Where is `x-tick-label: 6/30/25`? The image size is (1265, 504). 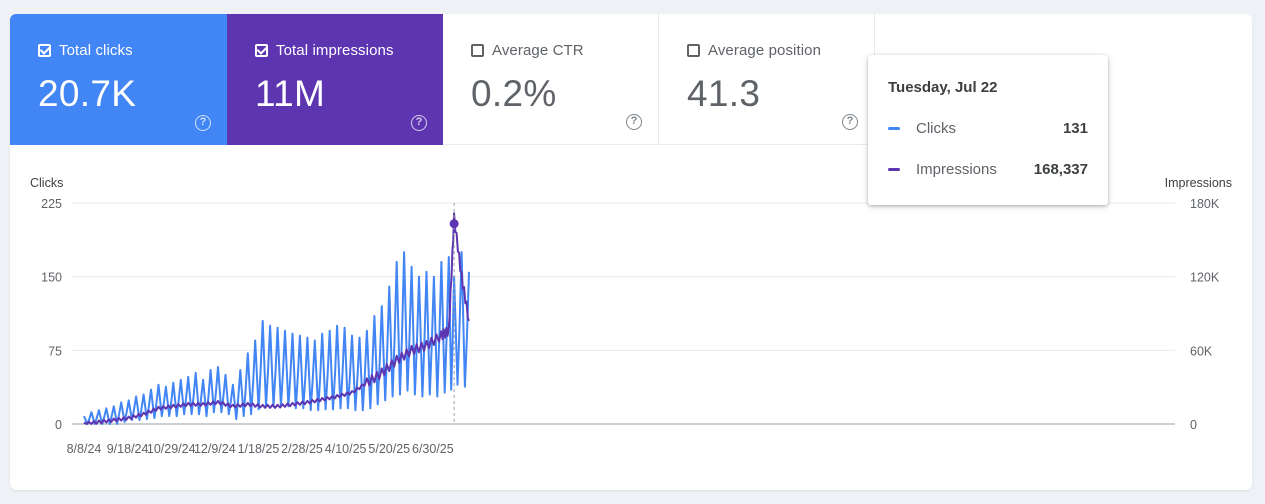
x-tick-label: 6/30/25 is located at coordinates (433, 449).